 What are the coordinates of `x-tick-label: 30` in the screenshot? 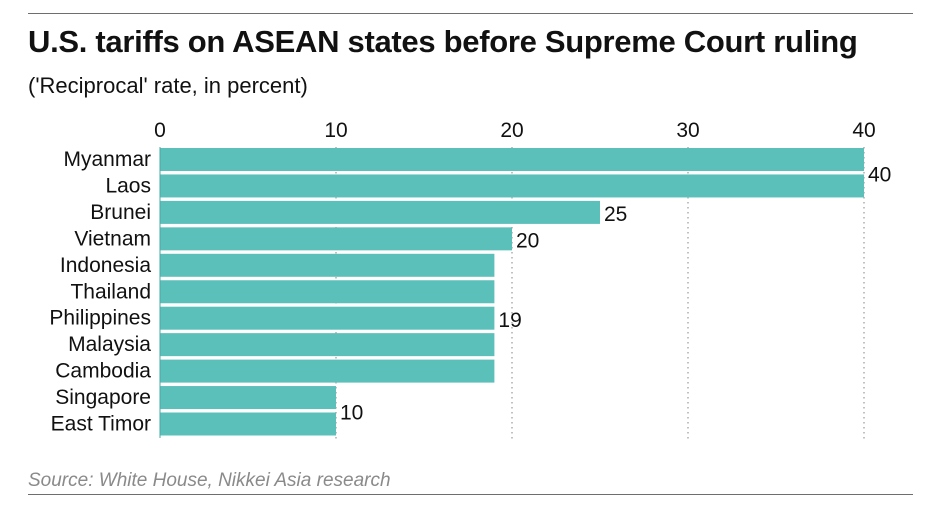 It's located at (687, 130).